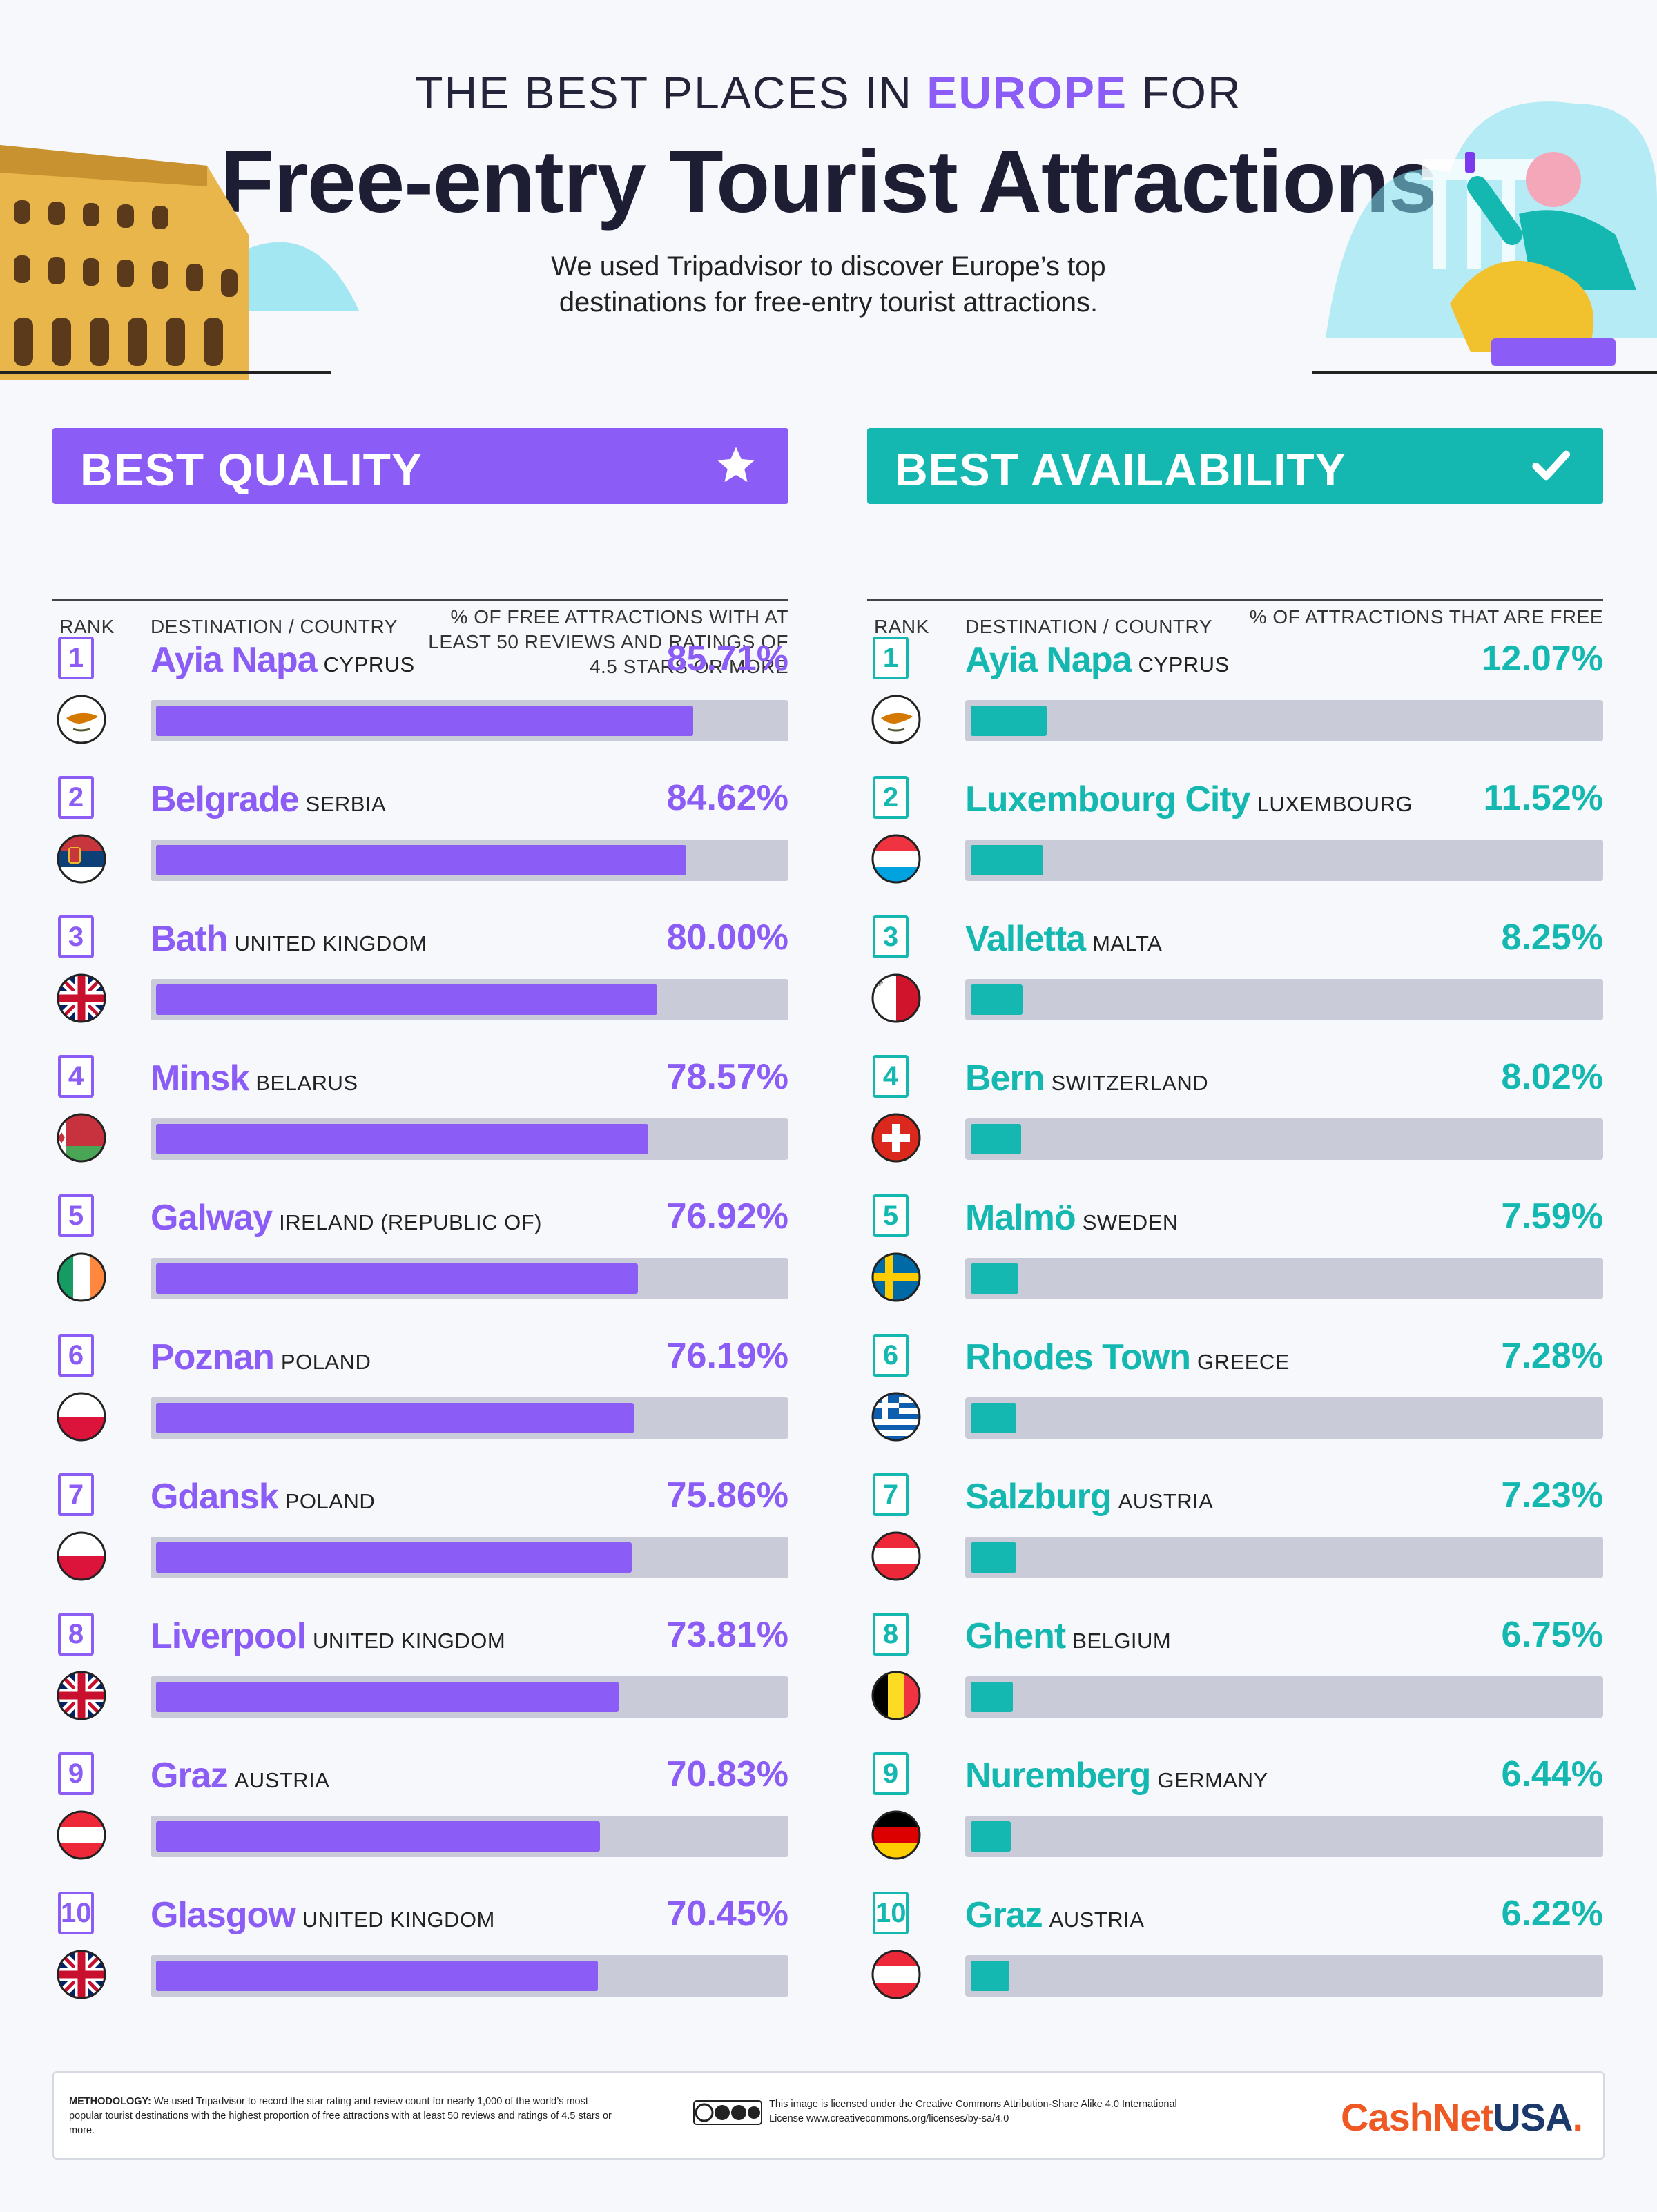 The height and width of the screenshot is (2212, 1657). Describe the element at coordinates (1335, 804) in the screenshot. I see `country-name: LUXEMBOURG` at that location.